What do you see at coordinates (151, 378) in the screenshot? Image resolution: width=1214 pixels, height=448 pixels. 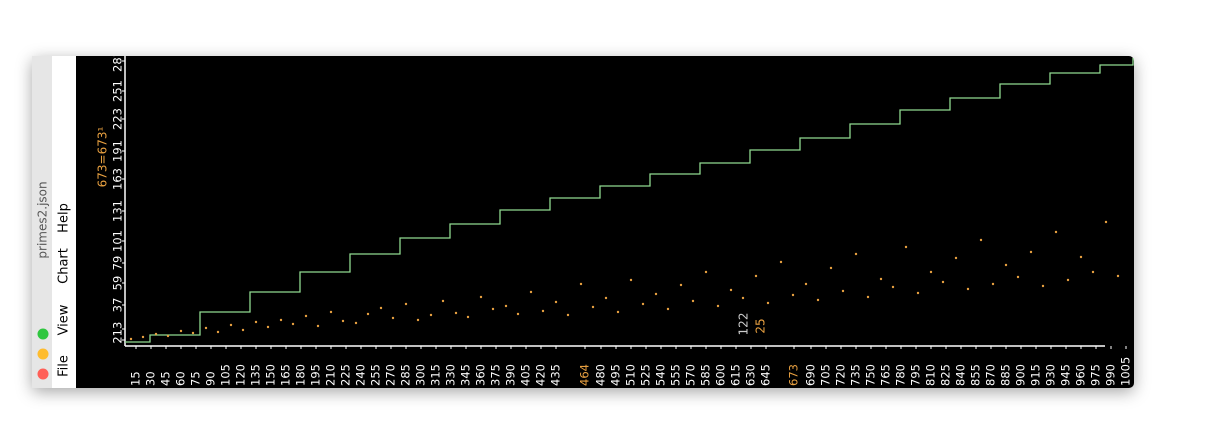 I see `x-tick-label: 30` at bounding box center [151, 378].